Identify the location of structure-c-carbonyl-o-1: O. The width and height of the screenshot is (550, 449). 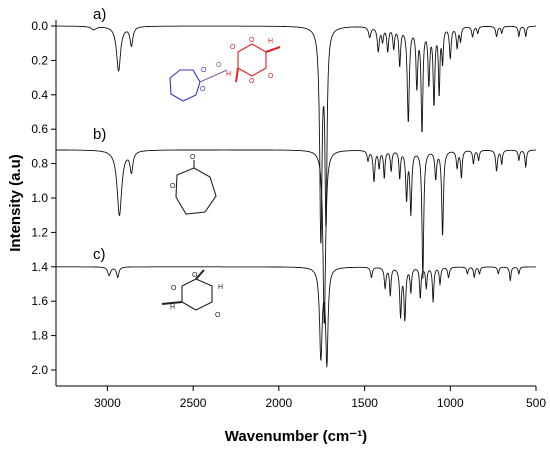
(174, 288).